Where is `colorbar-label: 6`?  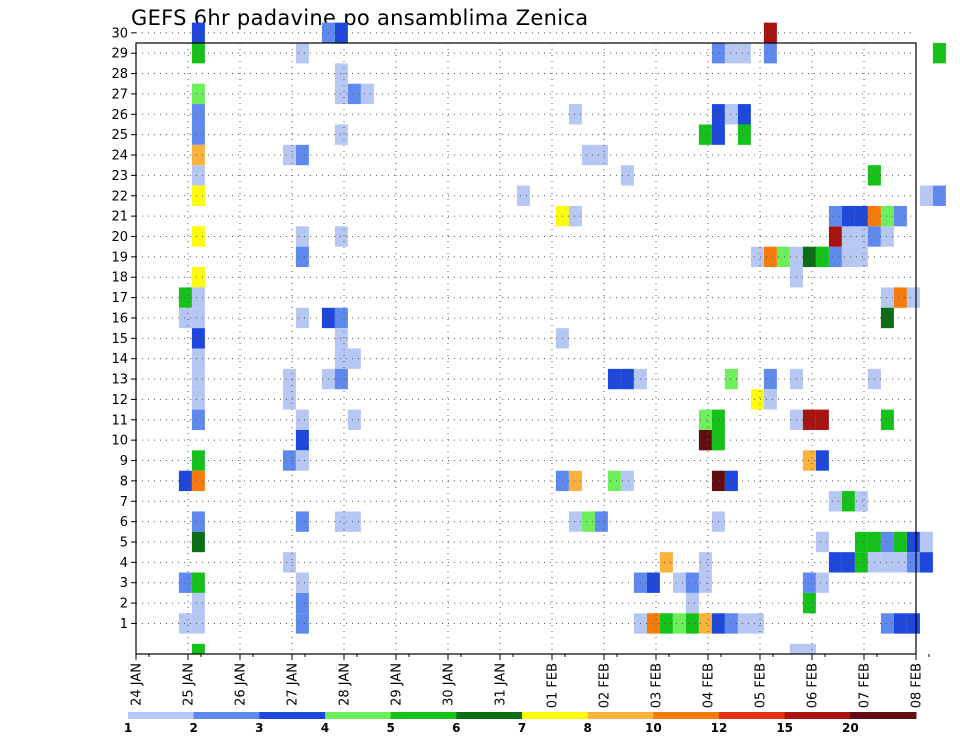
colorbar-label: 6 is located at coordinates (456, 728).